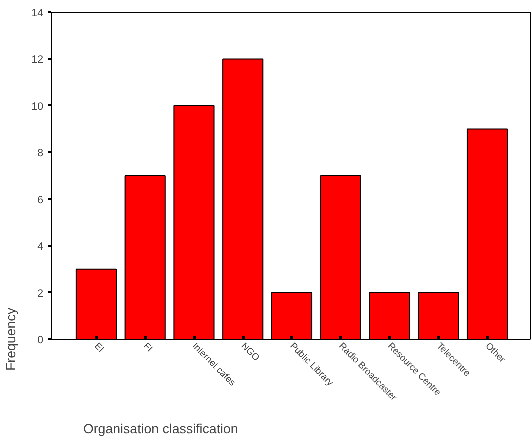 Image resolution: width=531 pixels, height=446 pixels. Describe the element at coordinates (38, 106) in the screenshot. I see `y-tick-label: 10` at that location.